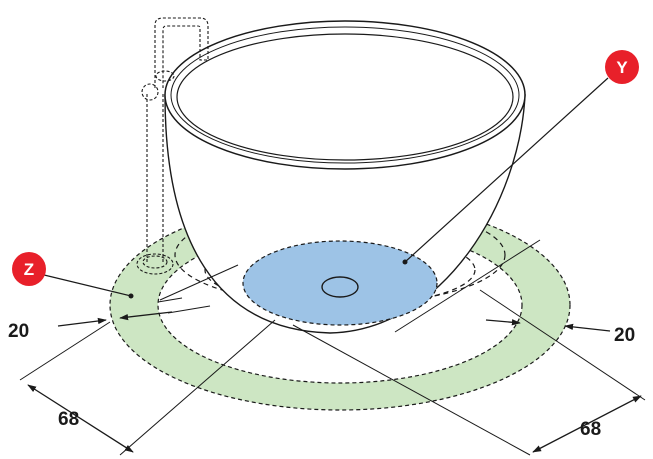 The width and height of the screenshot is (653, 459). Describe the element at coordinates (503, 322) in the screenshot. I see `right-ring-width-arrow` at that location.